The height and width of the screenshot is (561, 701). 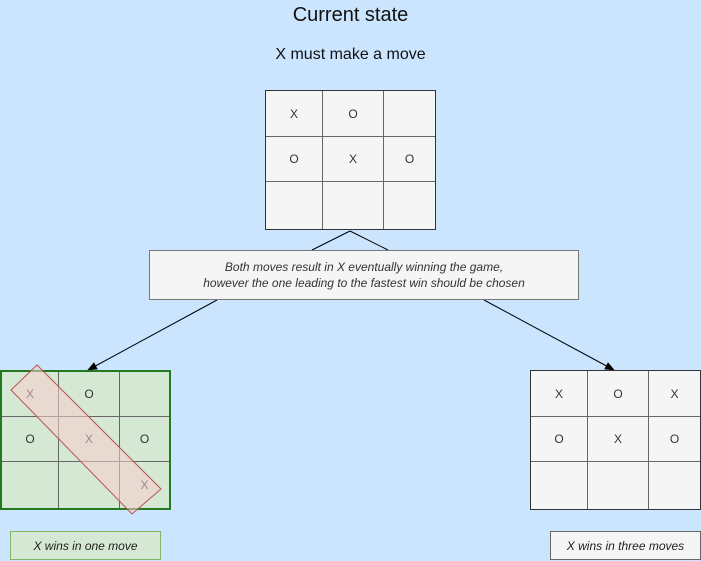 What do you see at coordinates (85, 545) in the screenshot?
I see `left-option-caption: X wins in one move` at bounding box center [85, 545].